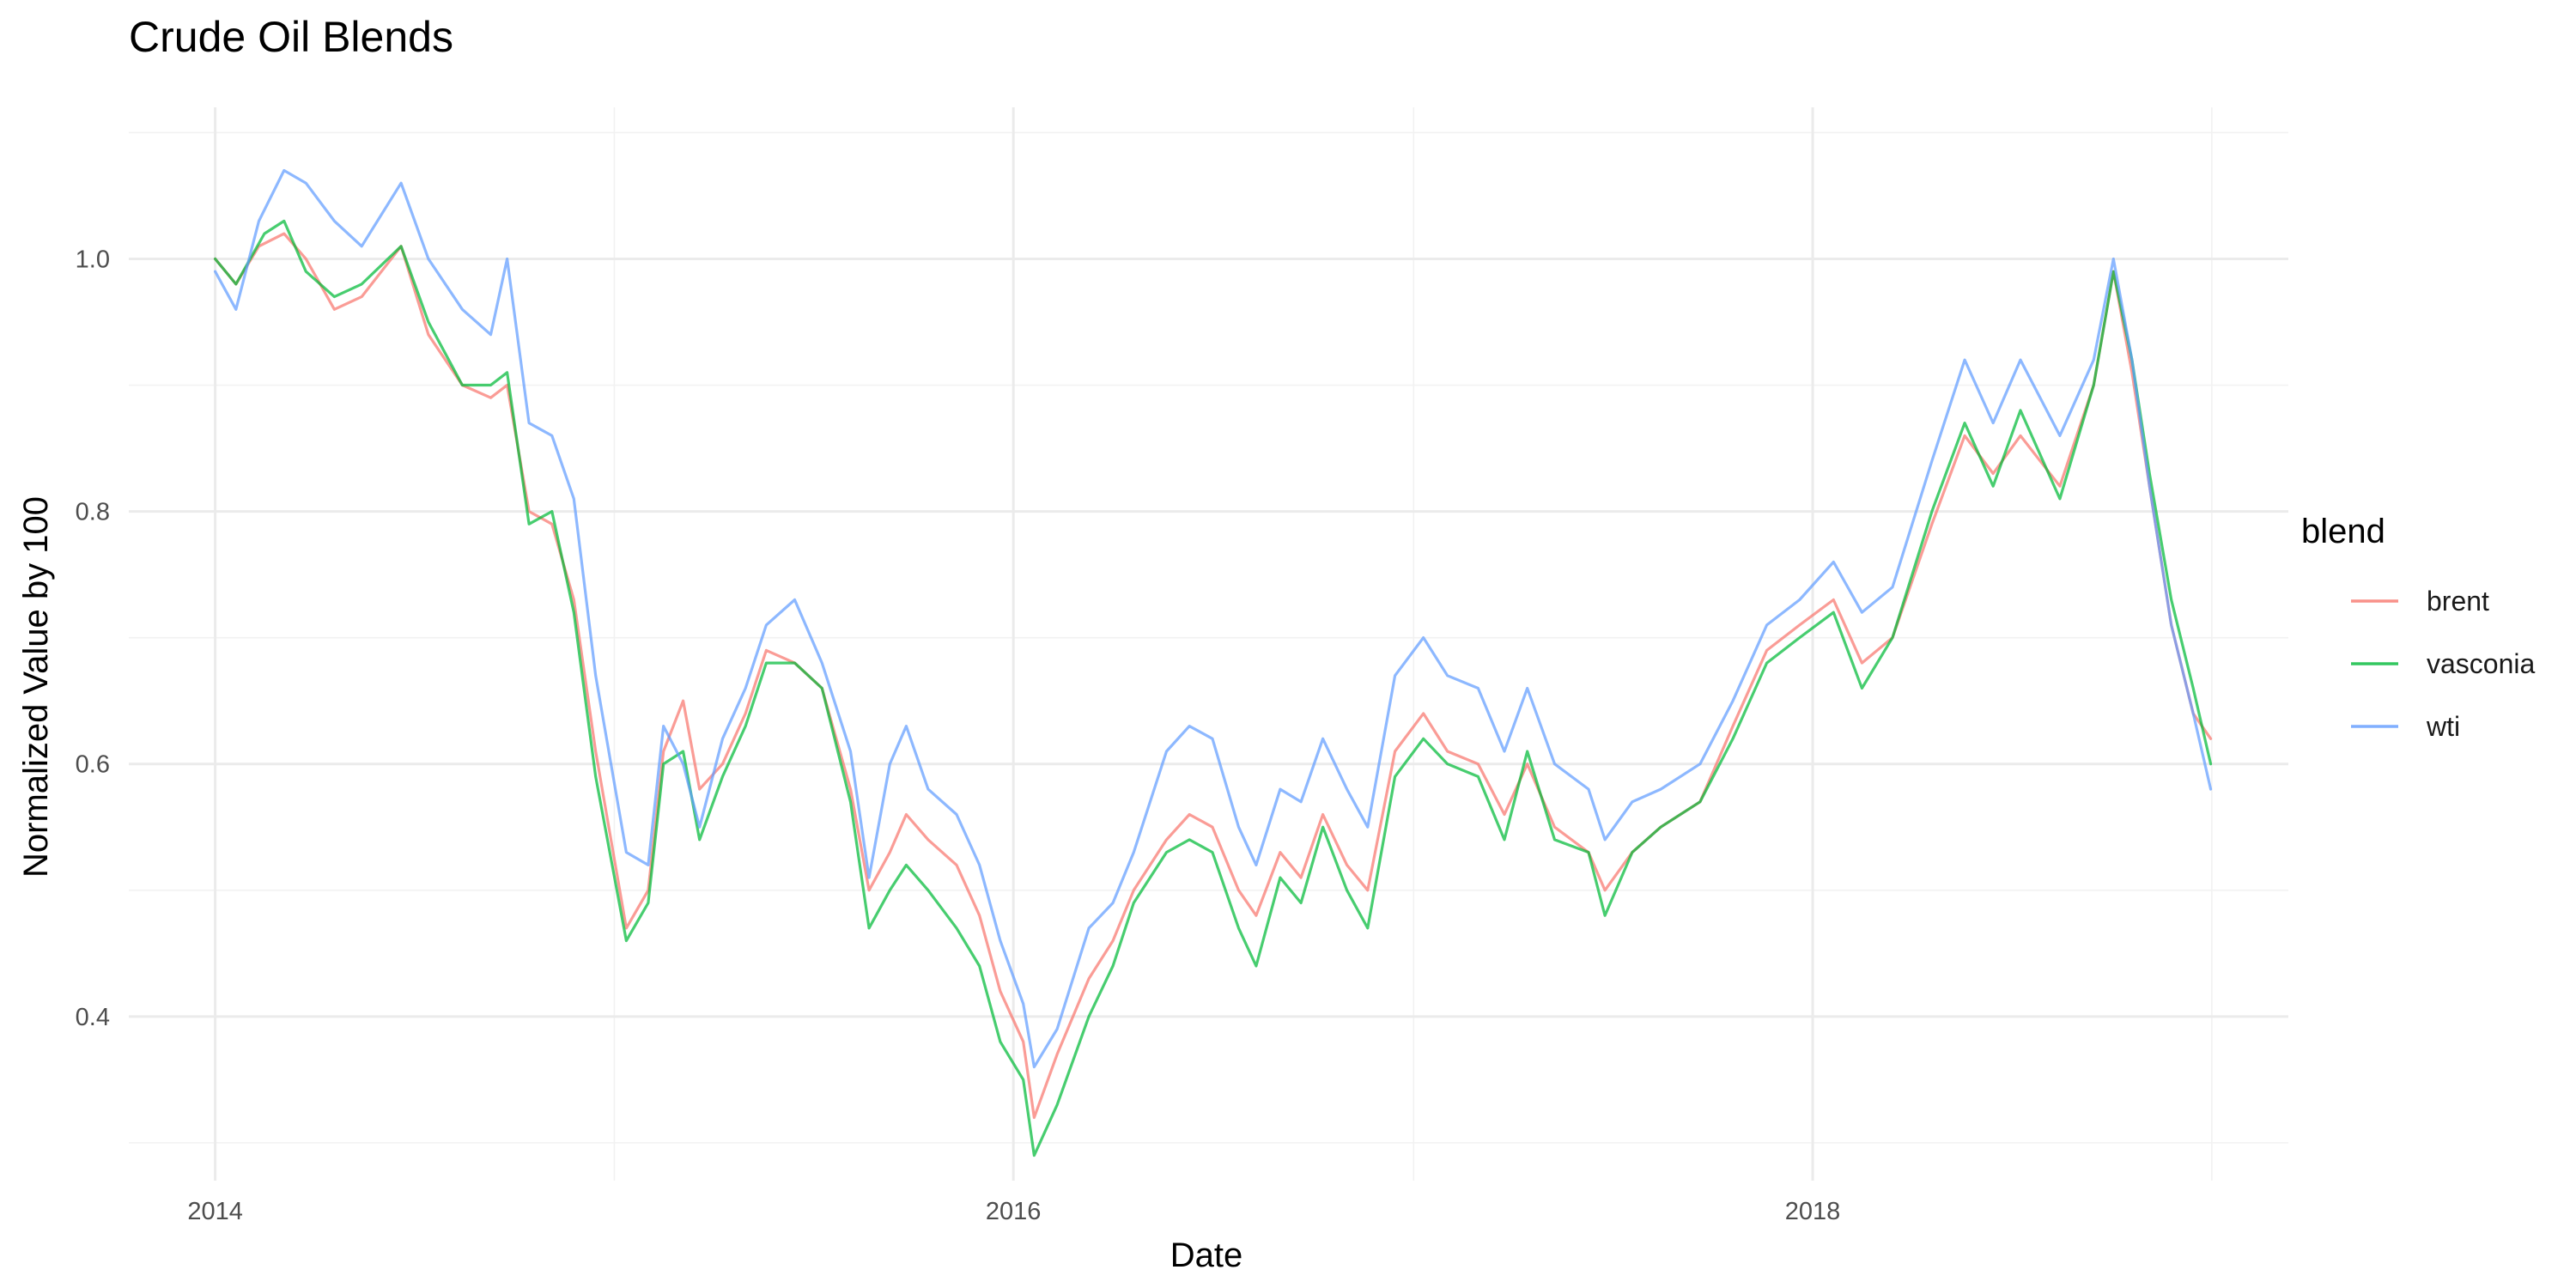 The image size is (2576, 1288). What do you see at coordinates (36, 687) in the screenshot?
I see `y-axis-title: Normalized Value by 100` at bounding box center [36, 687].